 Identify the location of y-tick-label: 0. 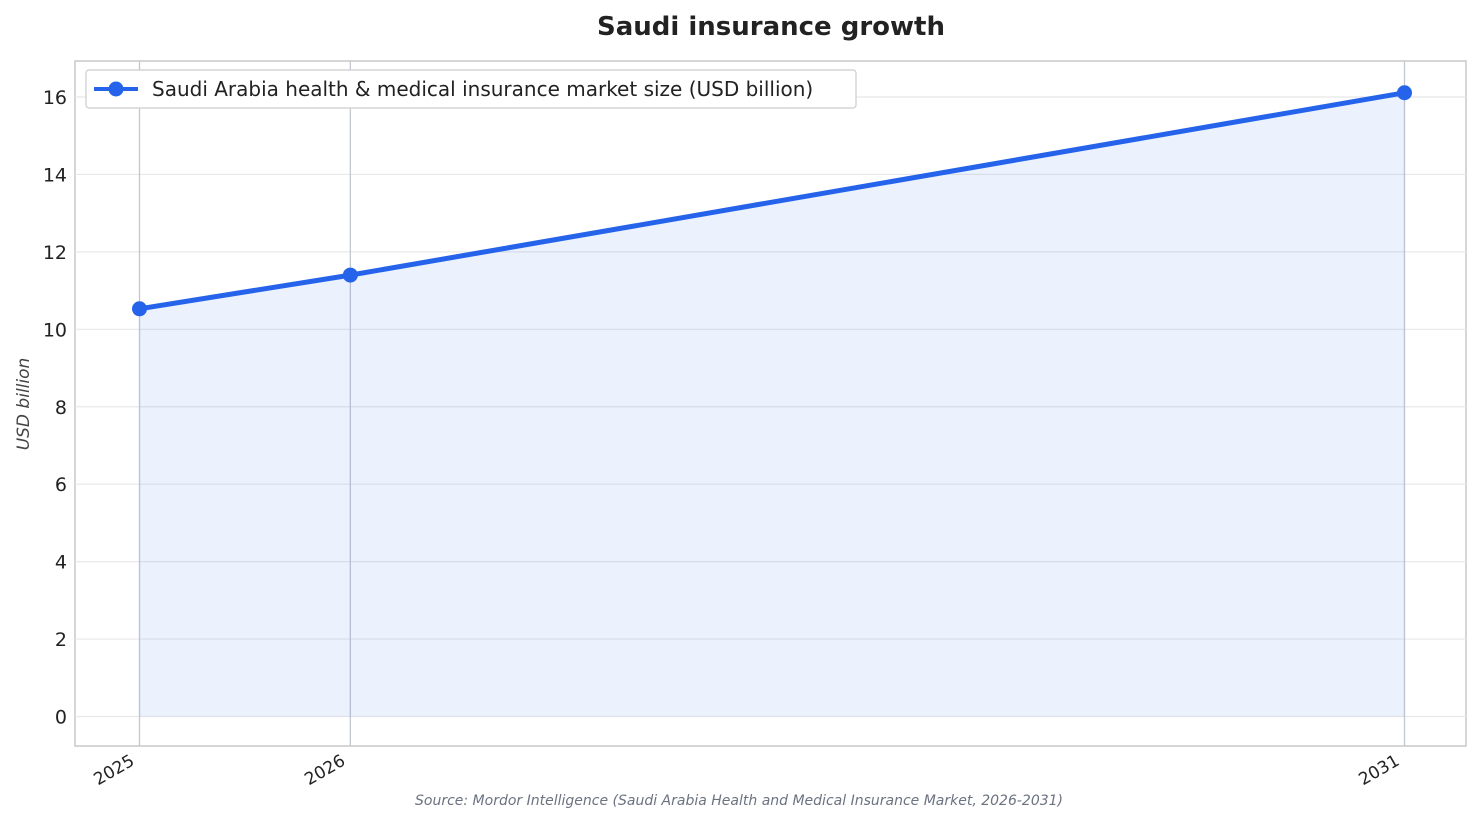
(61, 718).